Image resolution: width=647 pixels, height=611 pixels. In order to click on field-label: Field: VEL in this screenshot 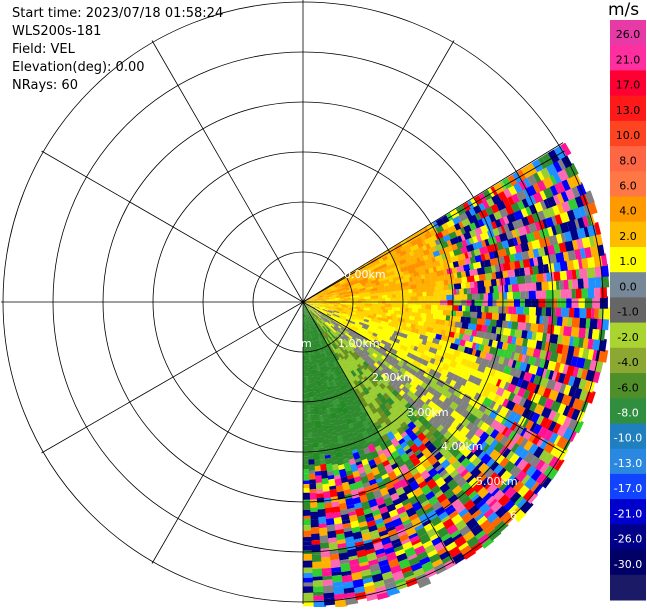, I will do `click(43, 49)`.